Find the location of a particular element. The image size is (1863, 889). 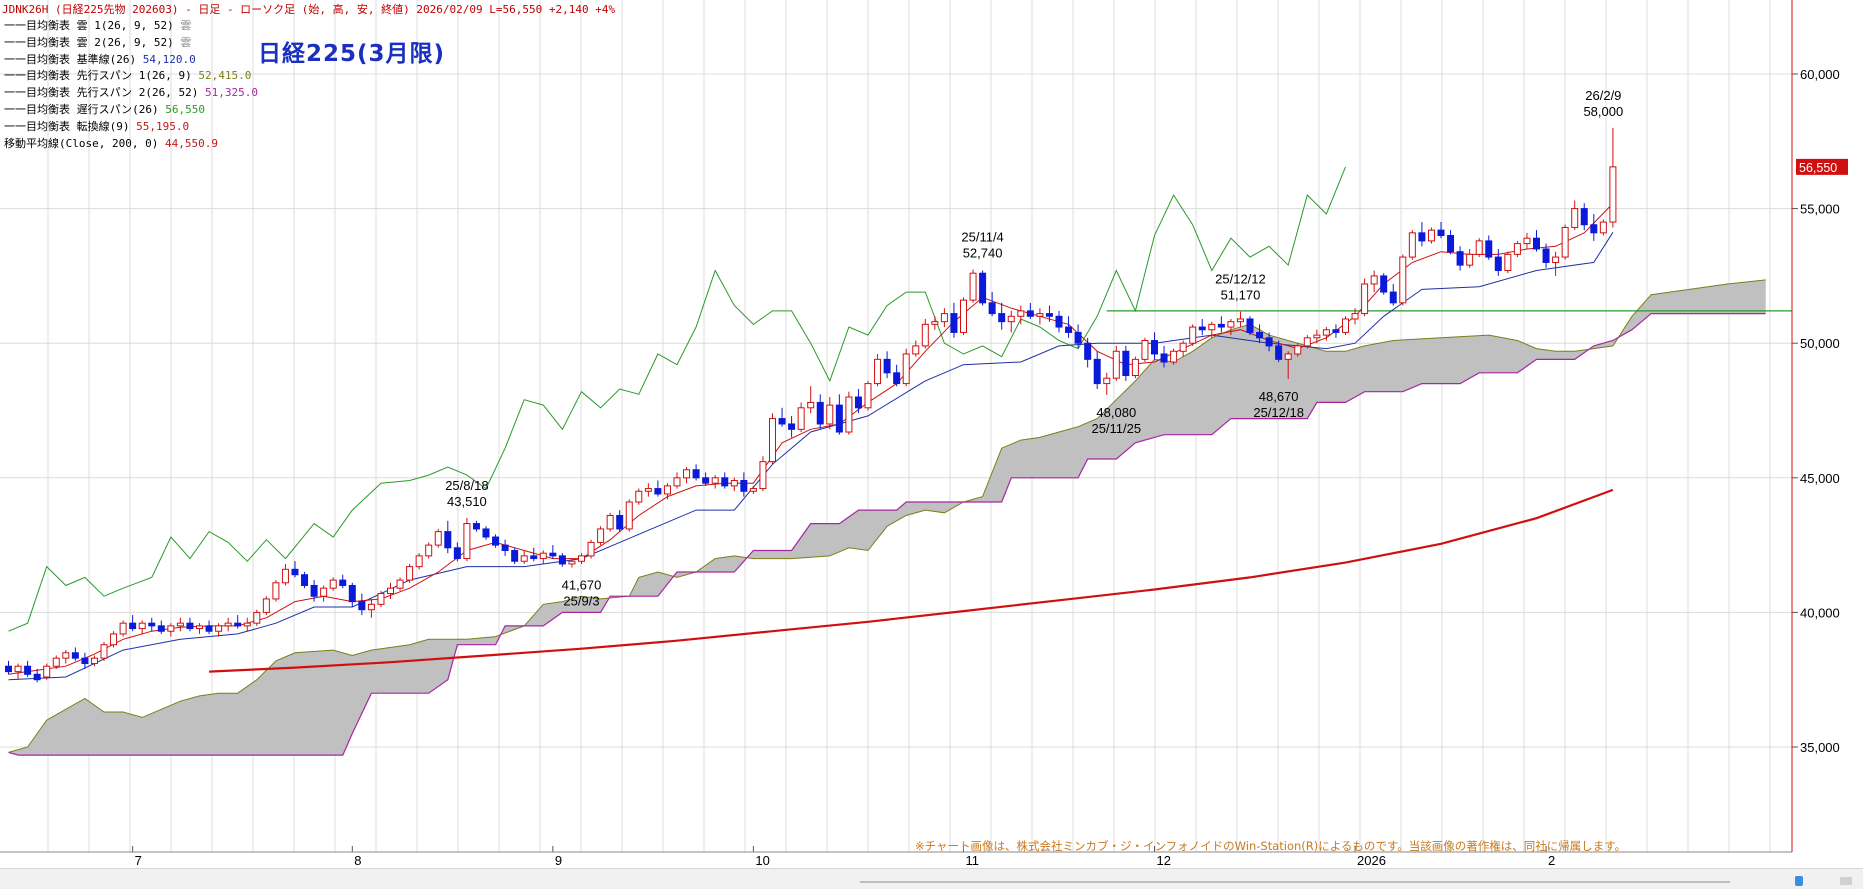

price-annotation: 48,080 is located at coordinates (1116, 412).